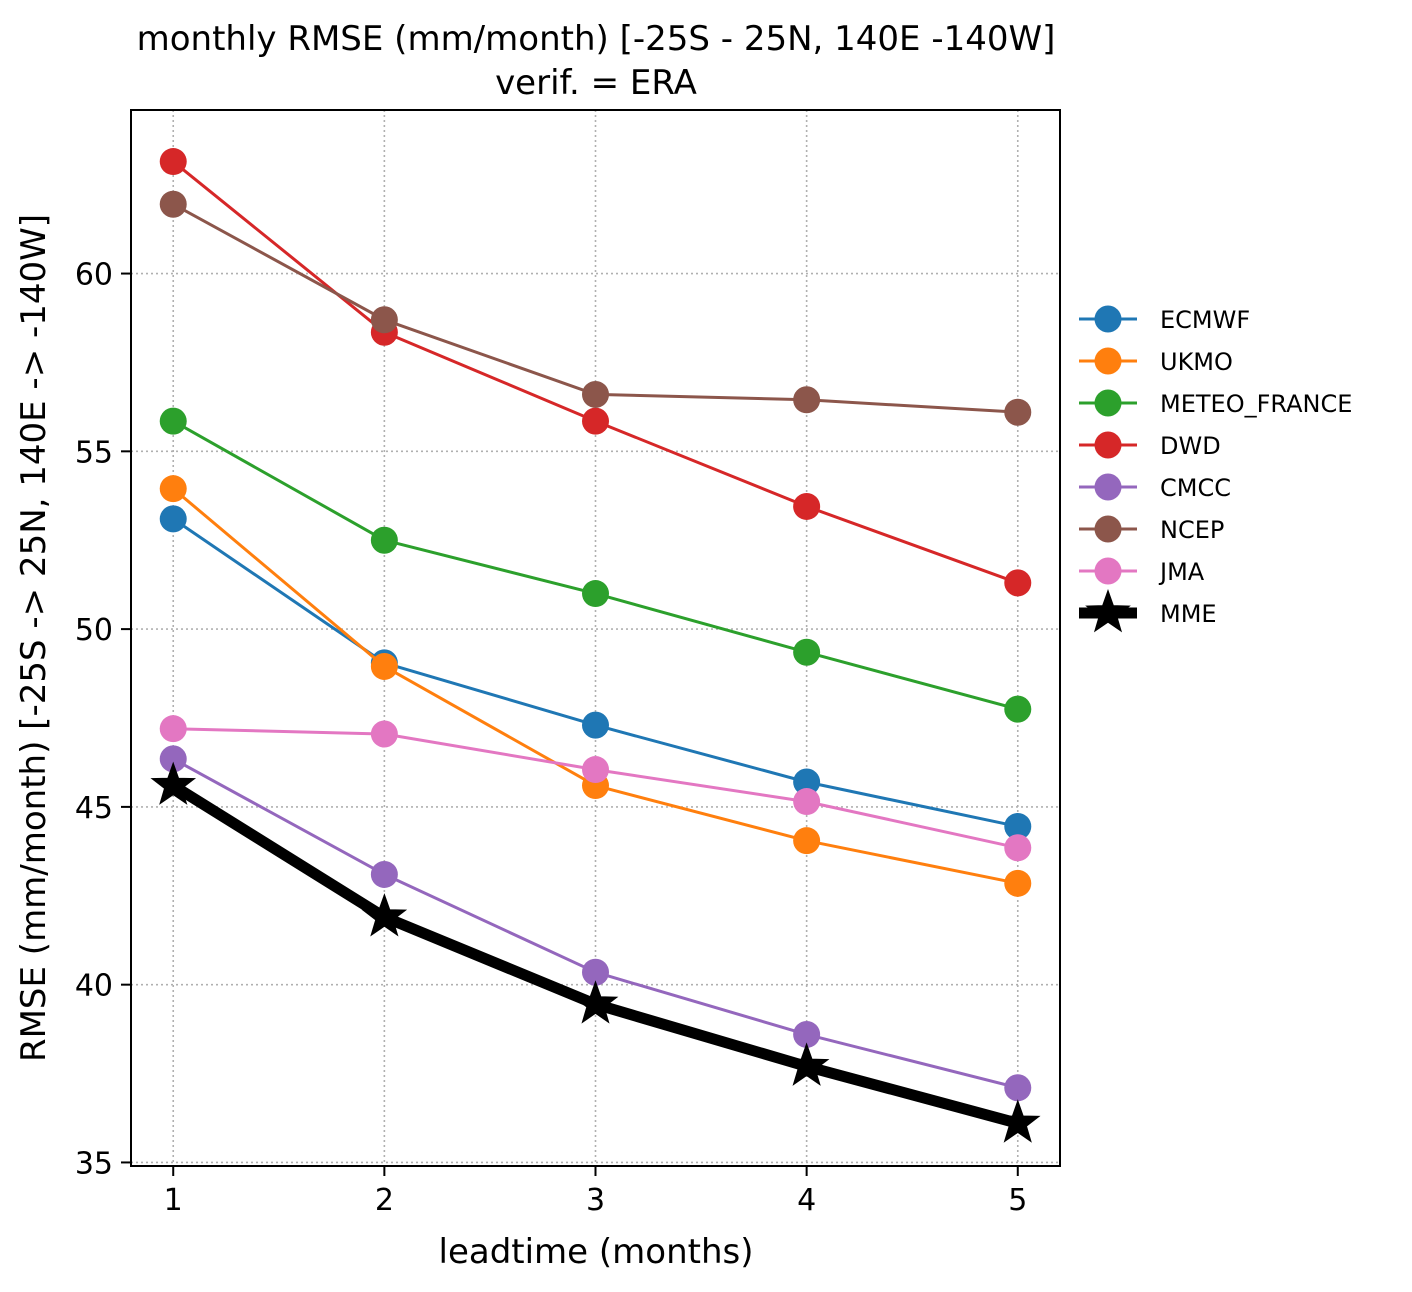  I want to click on legend-label: CMCC, so click(1195, 488).